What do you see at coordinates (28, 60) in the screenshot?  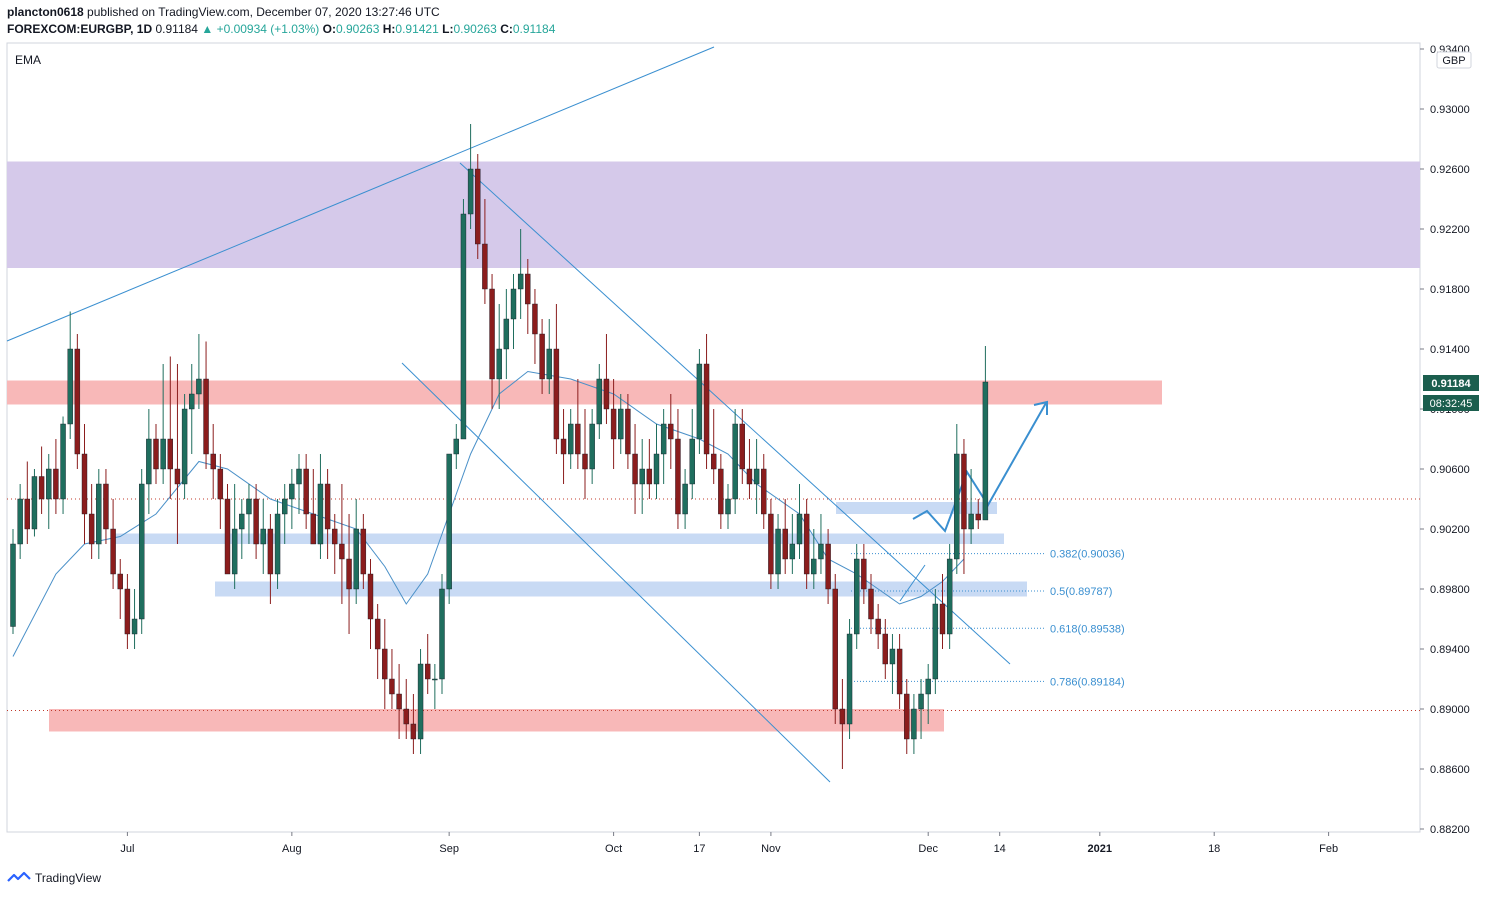 I see `indicator-label: EMA` at bounding box center [28, 60].